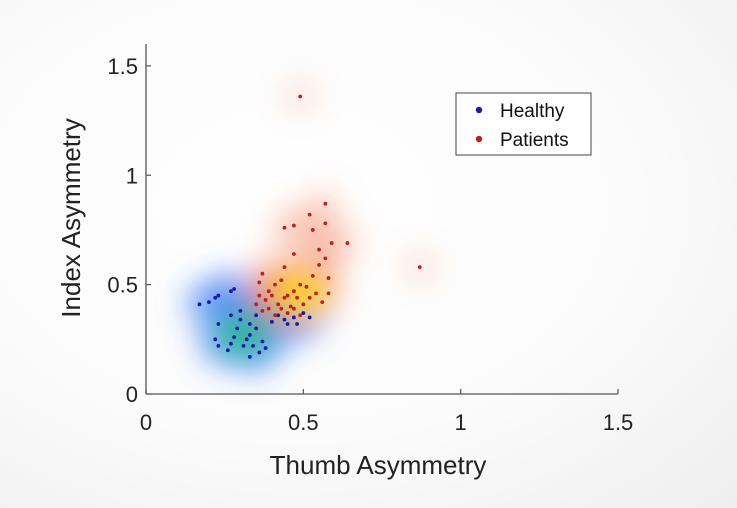 The width and height of the screenshot is (737, 508). What do you see at coordinates (132, 394) in the screenshot?
I see `y-tick-label: 0` at bounding box center [132, 394].